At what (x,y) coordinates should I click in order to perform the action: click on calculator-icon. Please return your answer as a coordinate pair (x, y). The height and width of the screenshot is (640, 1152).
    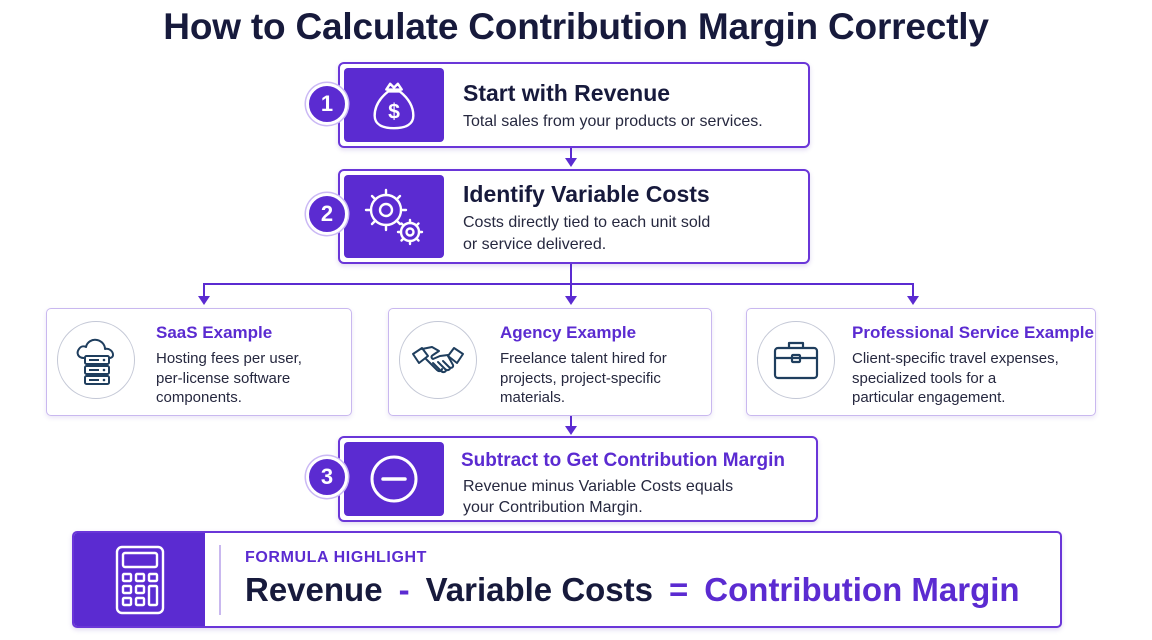
    Looking at the image, I should click on (139, 579).